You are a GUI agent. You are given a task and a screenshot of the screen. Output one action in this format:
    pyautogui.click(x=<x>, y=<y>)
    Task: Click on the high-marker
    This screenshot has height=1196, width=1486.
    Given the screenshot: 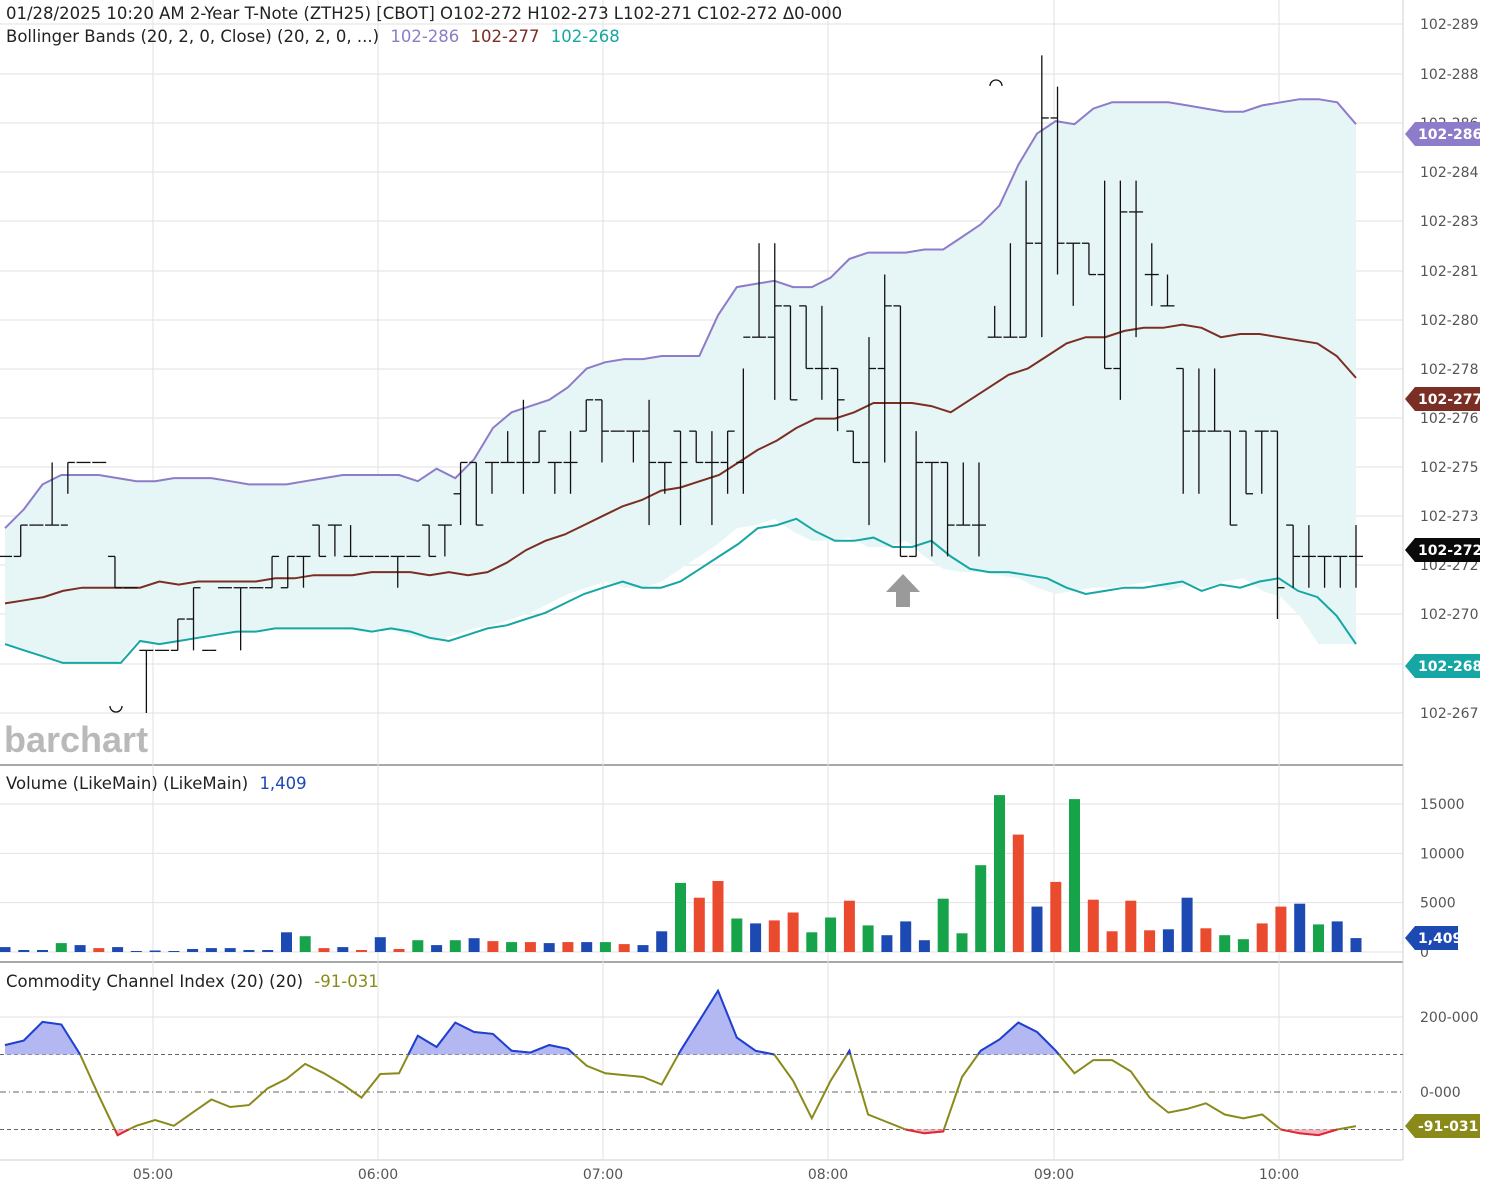 What is the action you would take?
    pyautogui.click(x=996, y=83)
    